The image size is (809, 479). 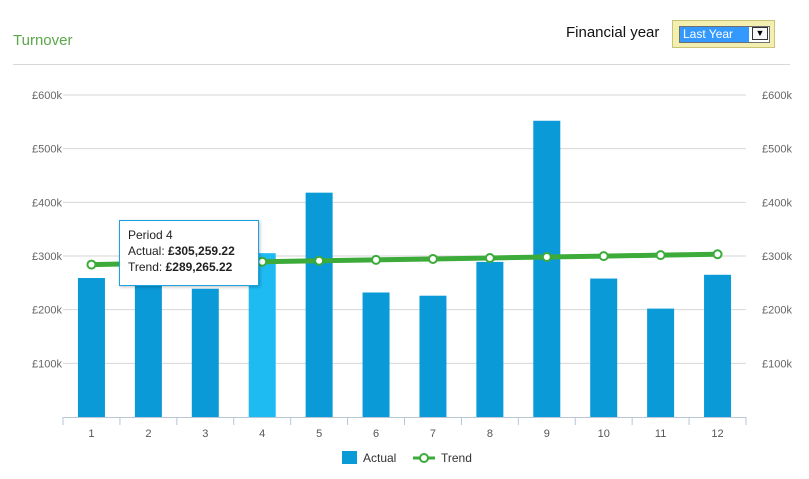 I want to click on legend-trend-marker, so click(x=424, y=458).